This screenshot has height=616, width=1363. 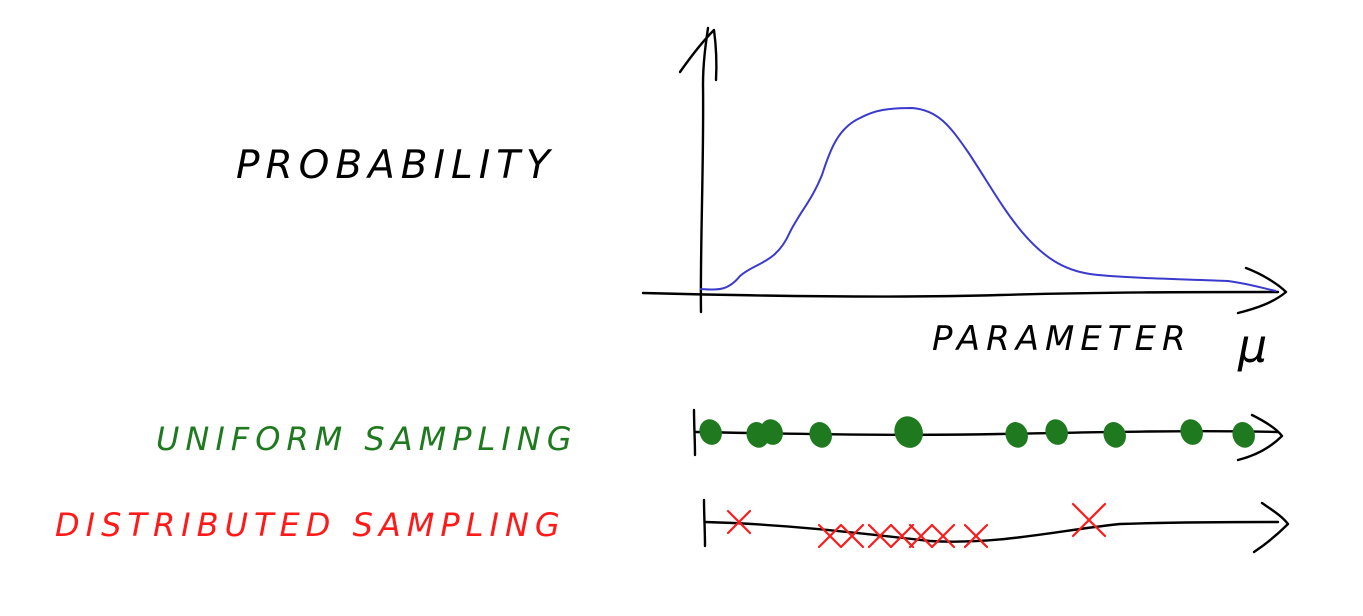 I want to click on distributed-sample-crosses, so click(x=916, y=525).